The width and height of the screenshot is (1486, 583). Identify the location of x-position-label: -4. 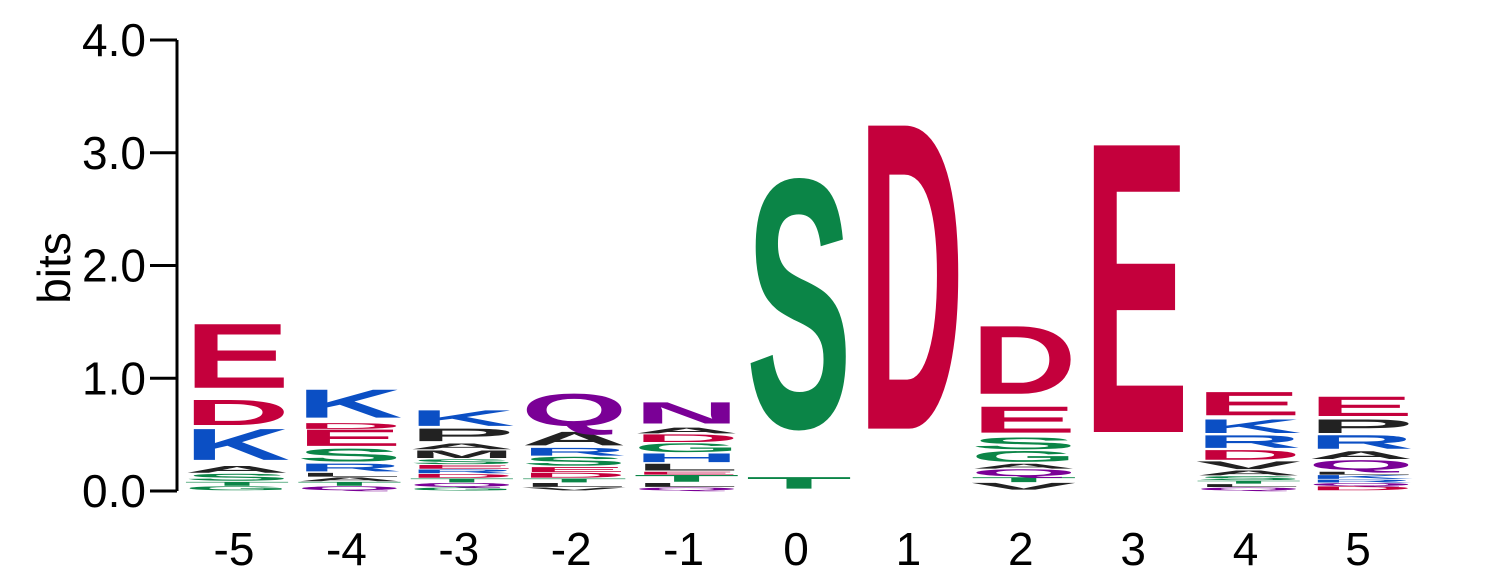
(346, 549).